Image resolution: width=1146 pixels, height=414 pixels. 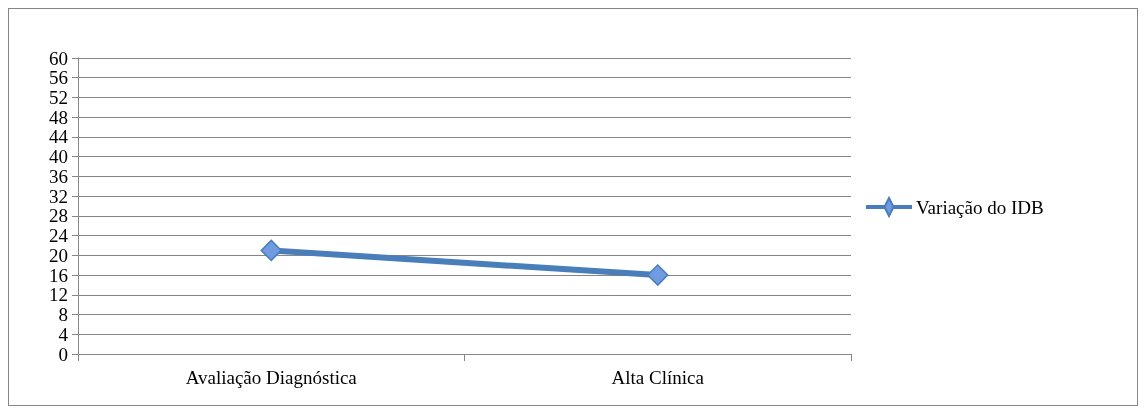 I want to click on y-tick-label: 56, so click(x=58, y=78).